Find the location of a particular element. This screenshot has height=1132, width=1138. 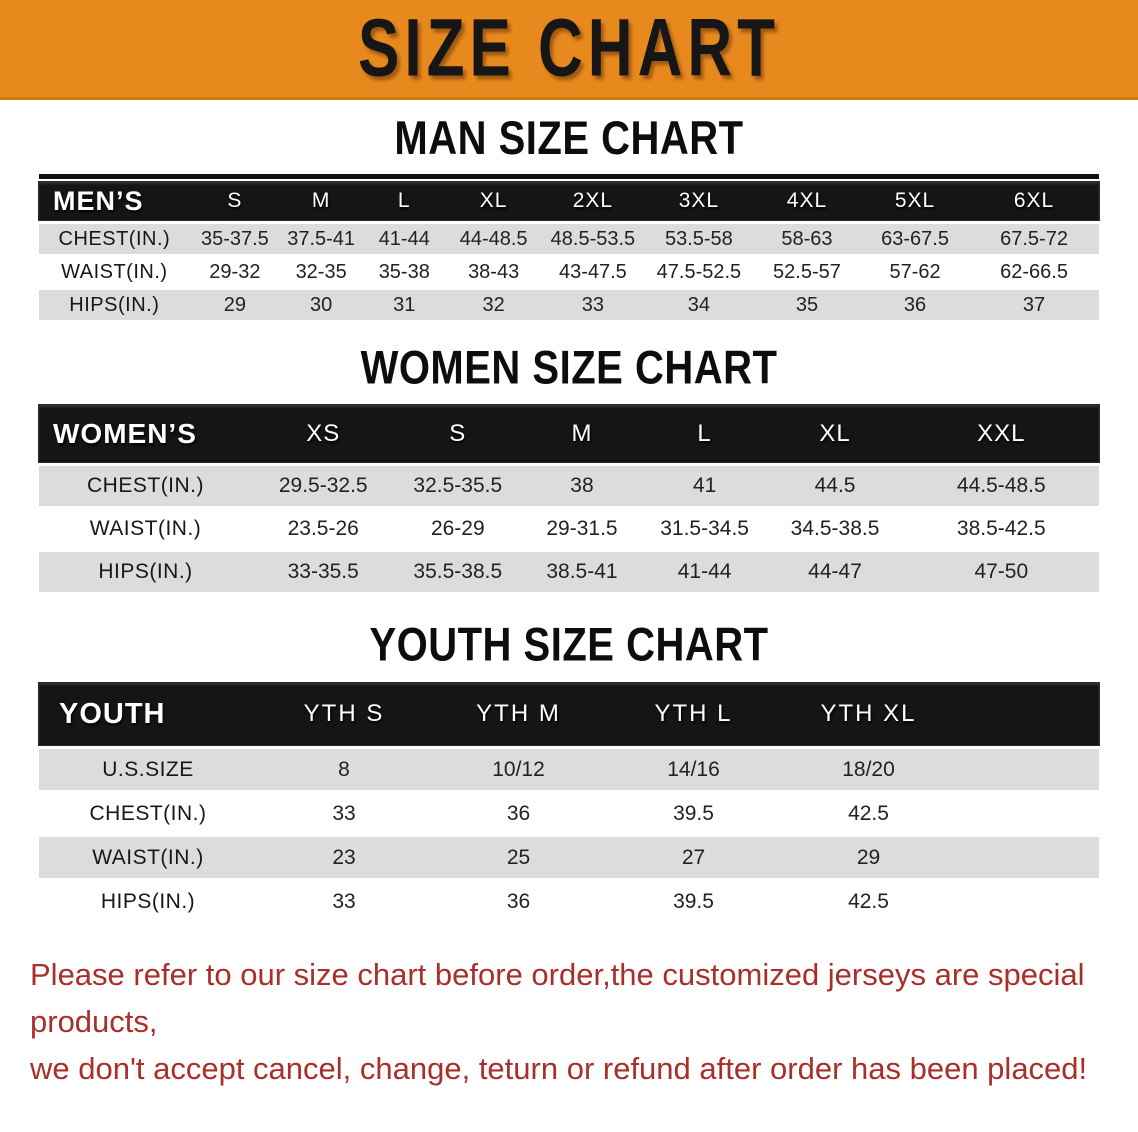

value-cell: 18/20 is located at coordinates (868, 769).